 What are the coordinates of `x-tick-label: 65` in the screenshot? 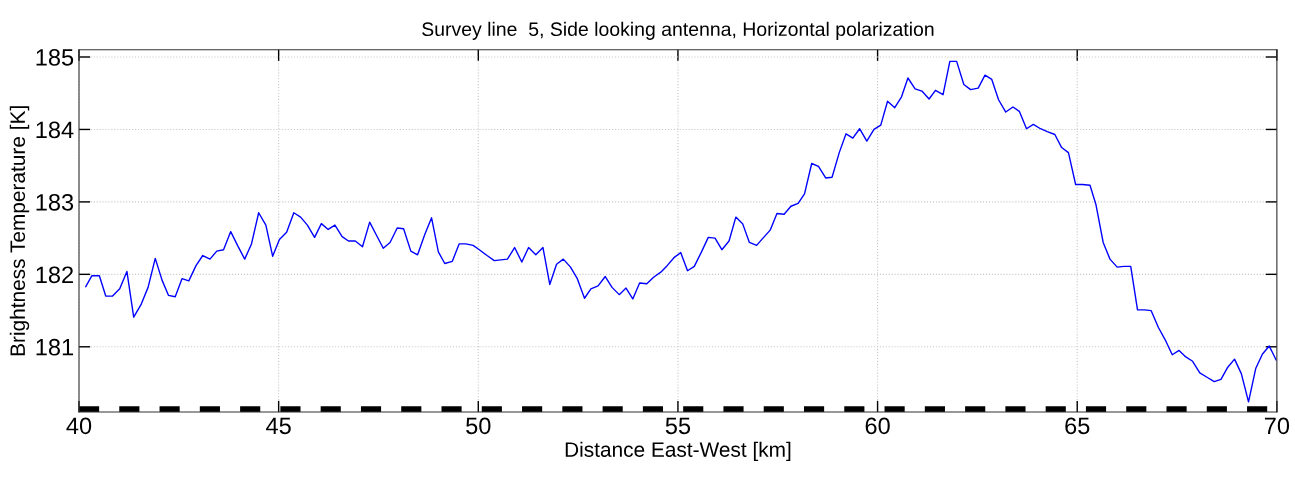 It's located at (1077, 426).